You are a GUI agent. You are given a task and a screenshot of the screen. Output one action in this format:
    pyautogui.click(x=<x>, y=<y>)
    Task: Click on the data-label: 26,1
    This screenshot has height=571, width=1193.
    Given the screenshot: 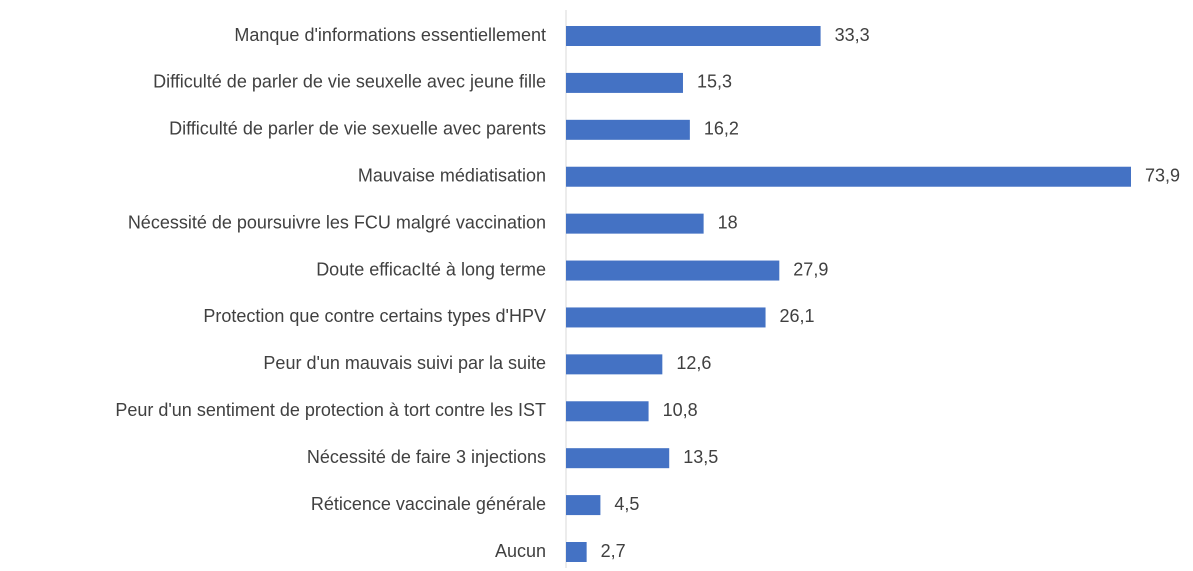 What is the action you would take?
    pyautogui.click(x=797, y=316)
    